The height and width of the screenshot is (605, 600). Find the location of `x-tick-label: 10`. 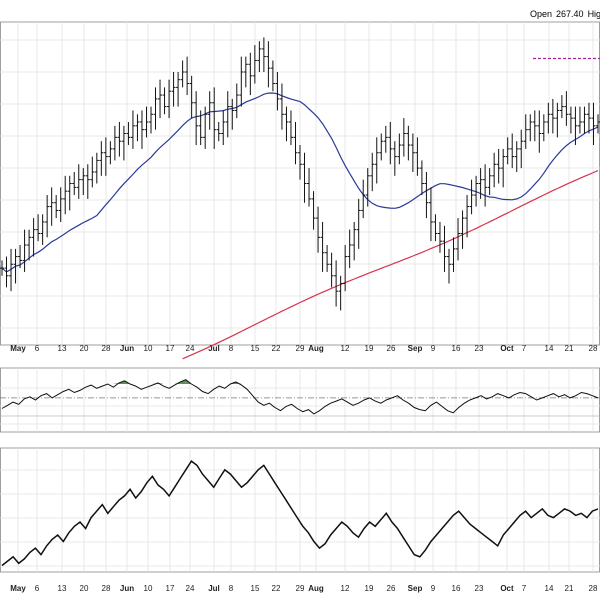

x-tick-label: 10 is located at coordinates (148, 588).